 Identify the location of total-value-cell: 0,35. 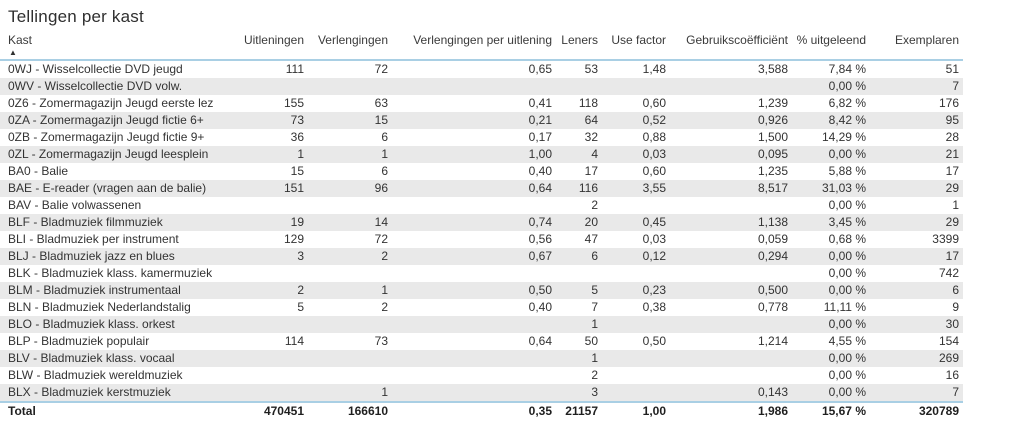
(474, 410).